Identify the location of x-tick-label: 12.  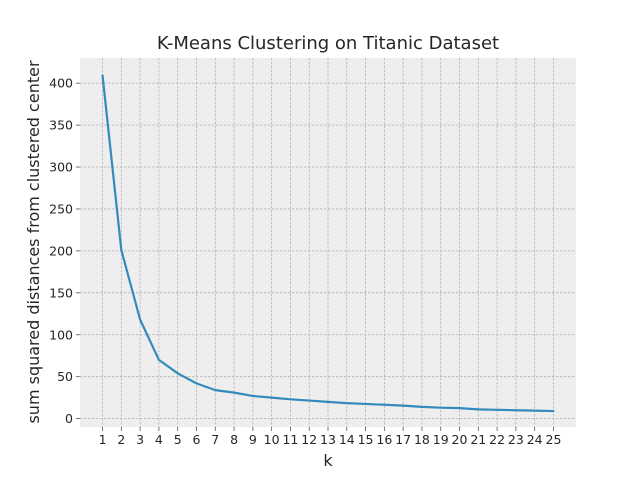
(309, 439).